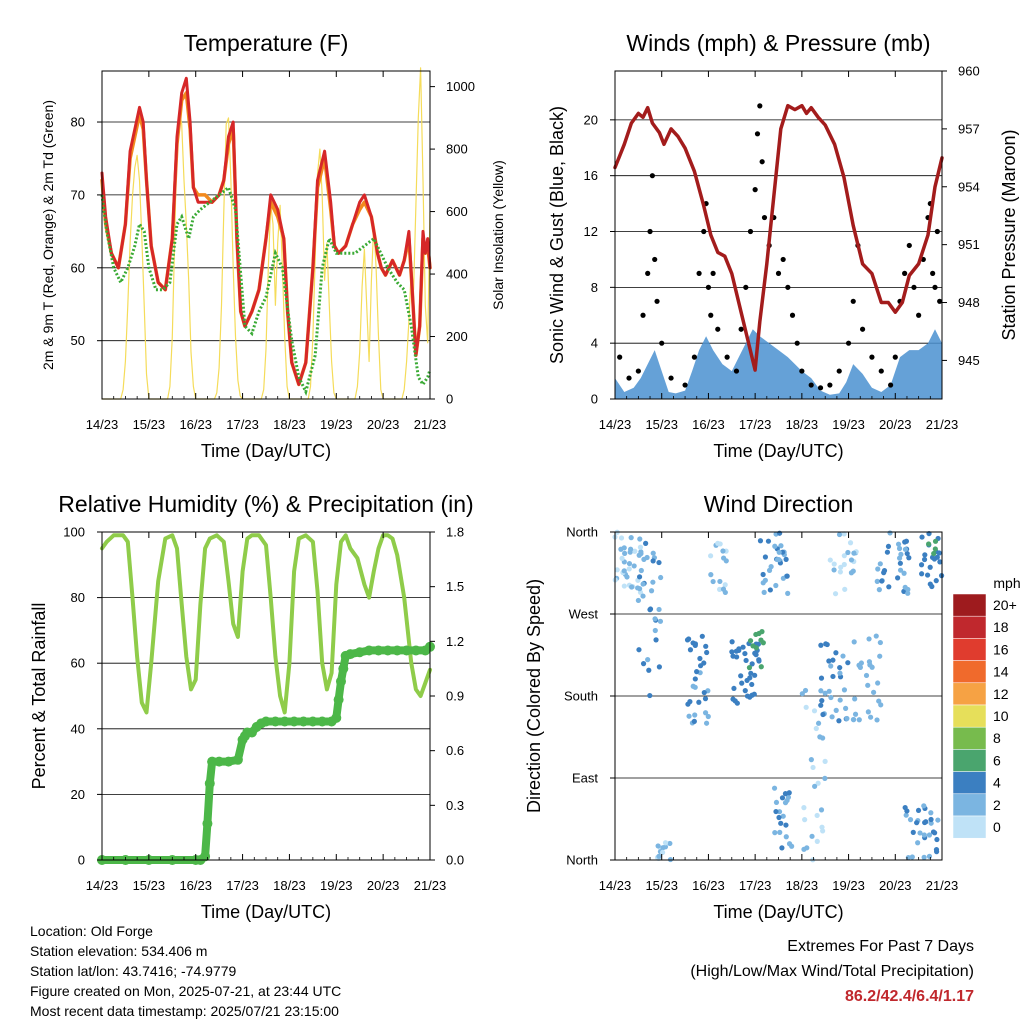  What do you see at coordinates (557, 235) in the screenshot?
I see `winds-ylabel-left: Sonic Wind & Gust (Blue, Black)` at bounding box center [557, 235].